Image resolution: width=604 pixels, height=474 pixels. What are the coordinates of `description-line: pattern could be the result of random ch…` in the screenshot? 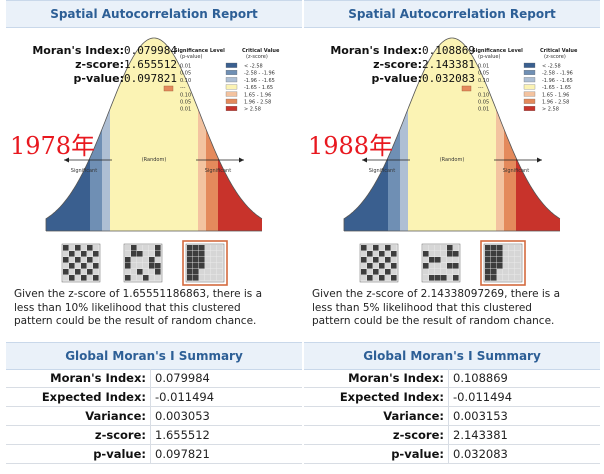 It's located at (433, 321).